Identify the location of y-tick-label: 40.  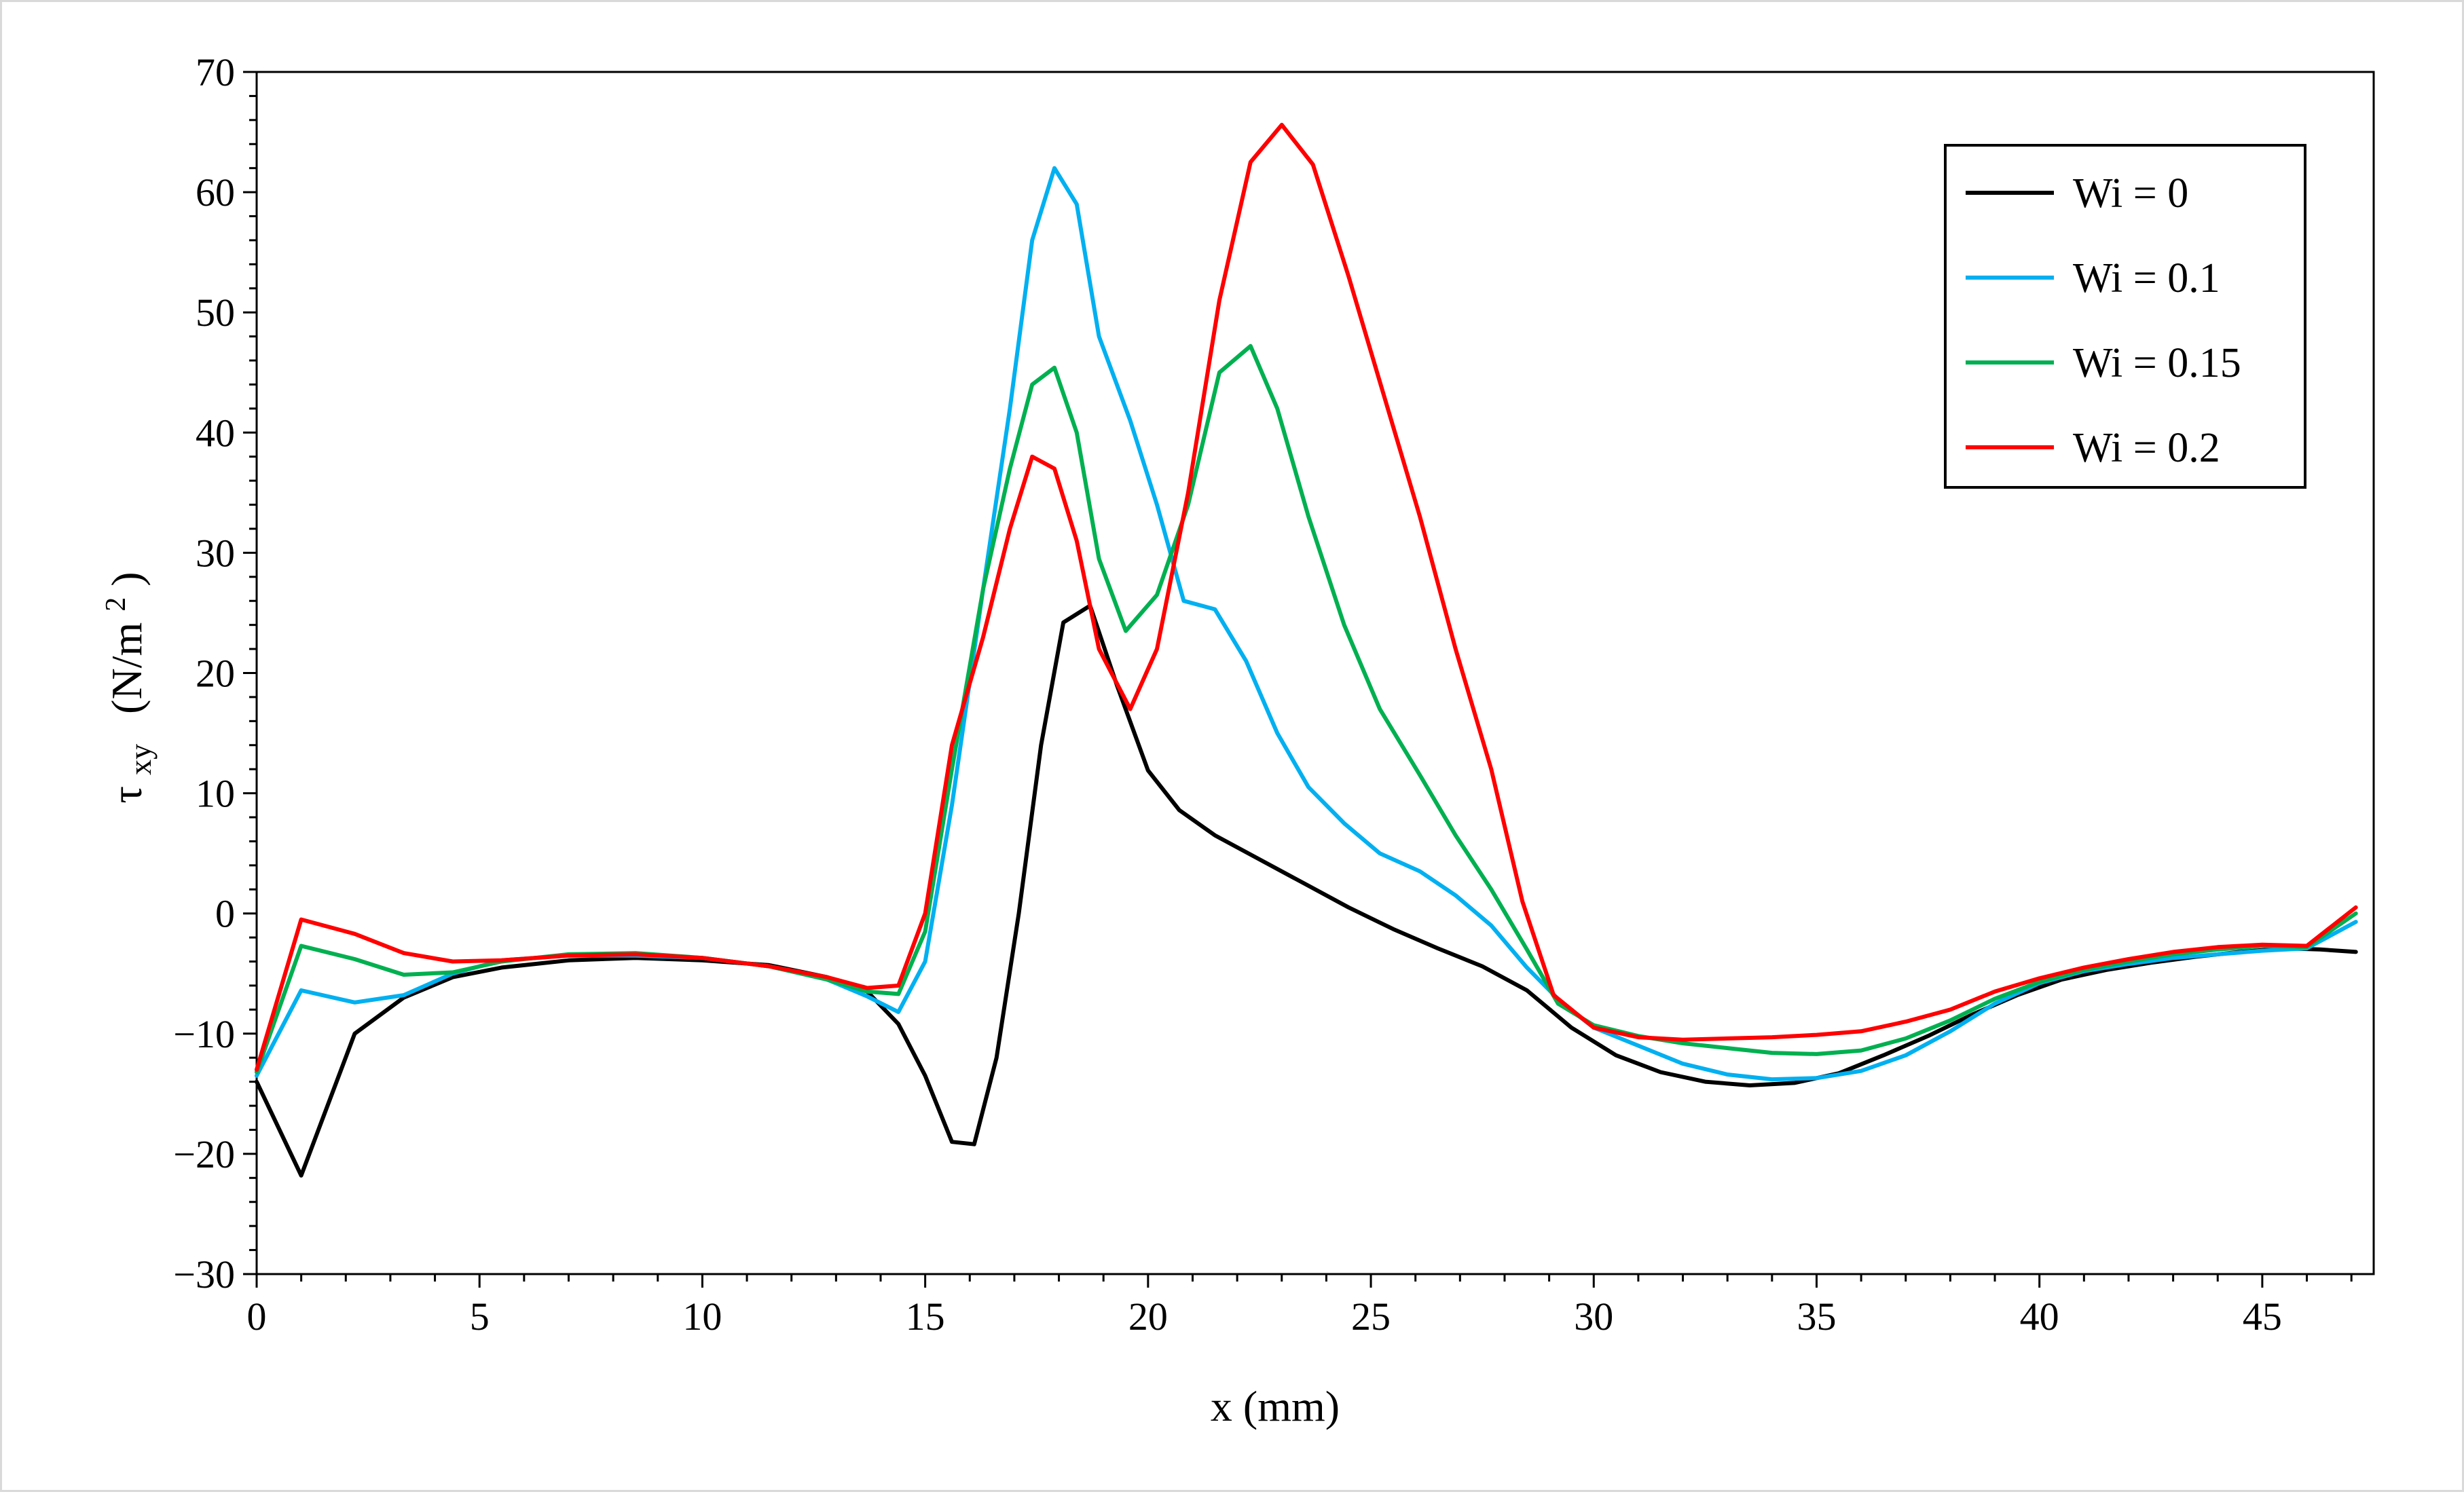
(215, 433).